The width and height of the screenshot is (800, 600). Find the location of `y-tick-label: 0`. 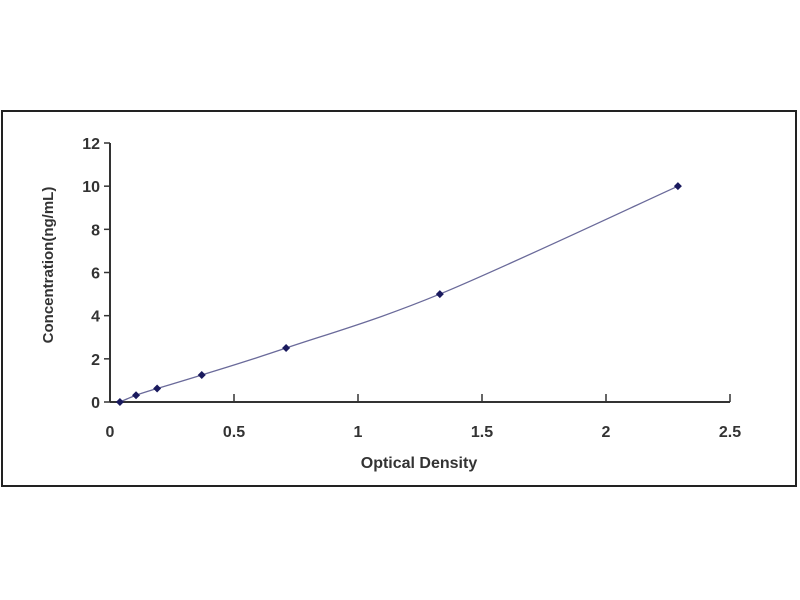

y-tick-label: 0 is located at coordinates (95, 403).